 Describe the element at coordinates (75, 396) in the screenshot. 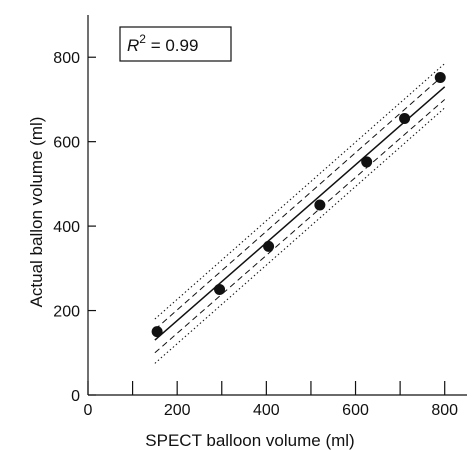

I see `y-tick-label: 0` at that location.